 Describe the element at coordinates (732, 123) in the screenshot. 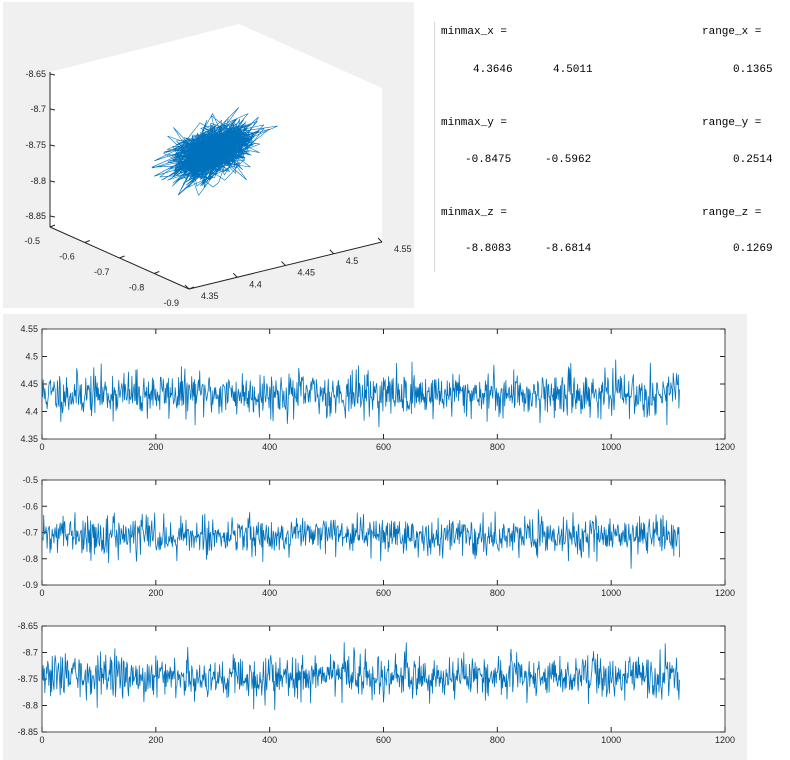

I see `range-y-label: range_y =` at that location.